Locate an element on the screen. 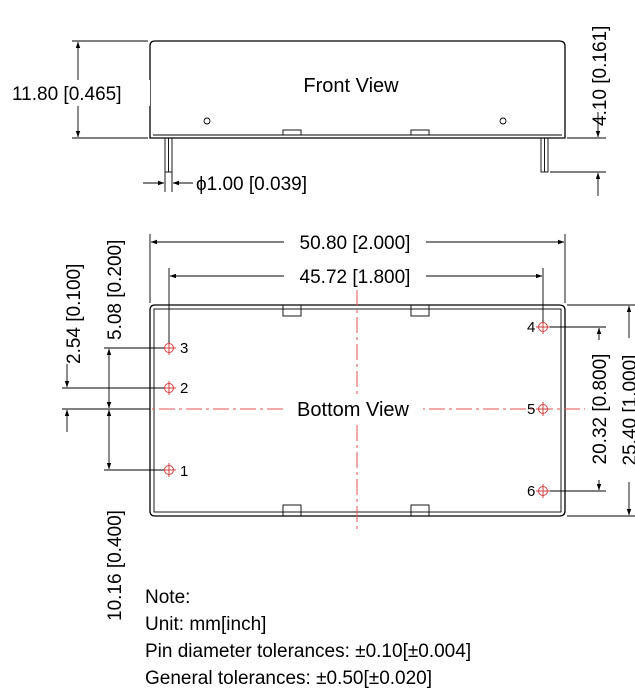 Image resolution: width=635 pixels, height=692 pixels. pin-row-label: 20.32 [0.800] is located at coordinates (600, 409).